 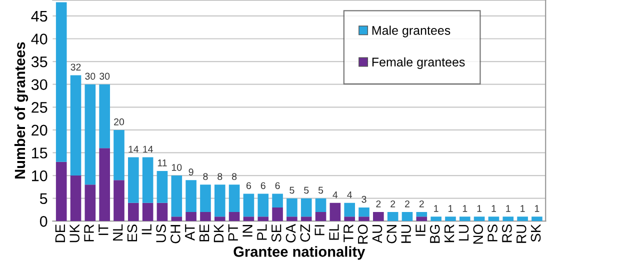 I want to click on x-tick-label: IE, so click(x=421, y=230).